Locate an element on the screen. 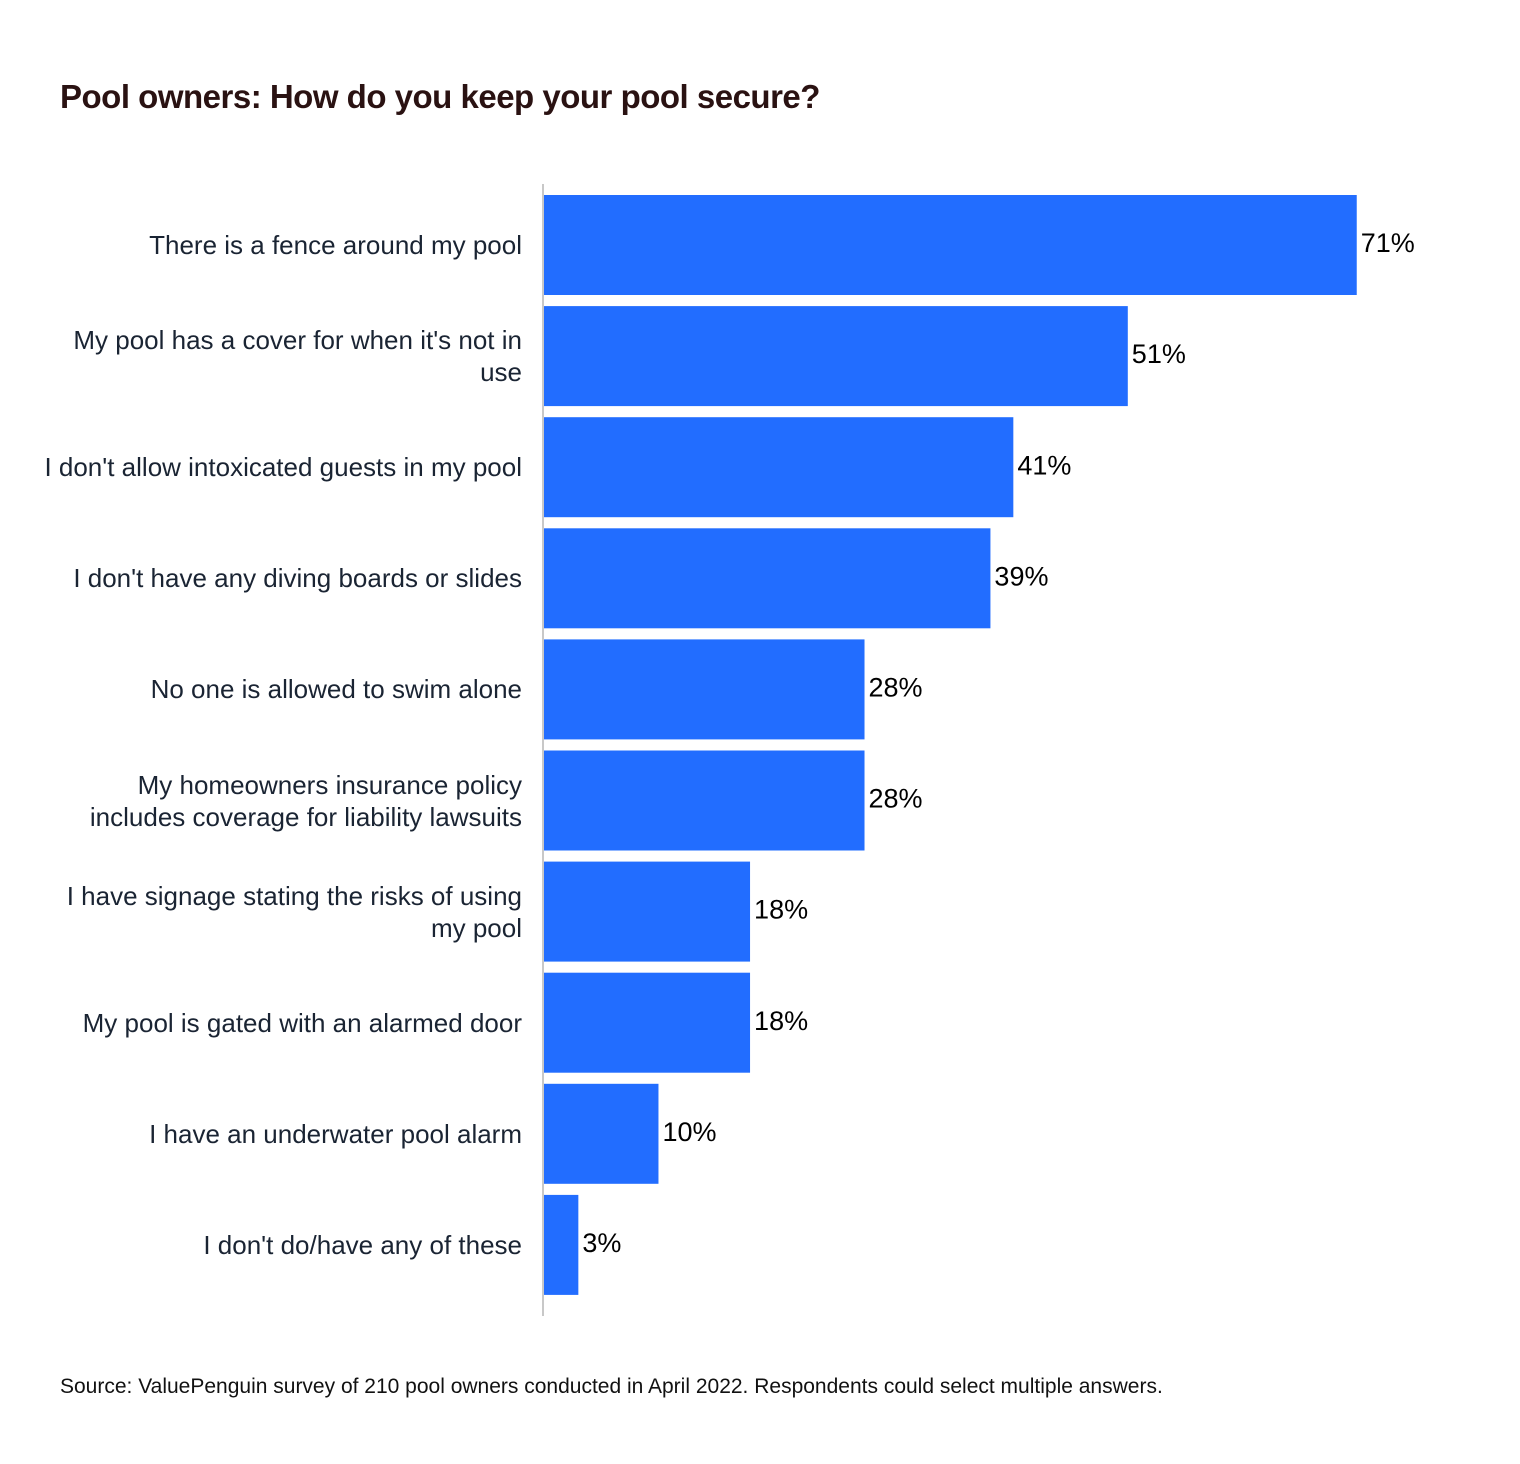 The image size is (1520, 1464). category-label-box: There is a fence around my pool is located at coordinates (281, 245).